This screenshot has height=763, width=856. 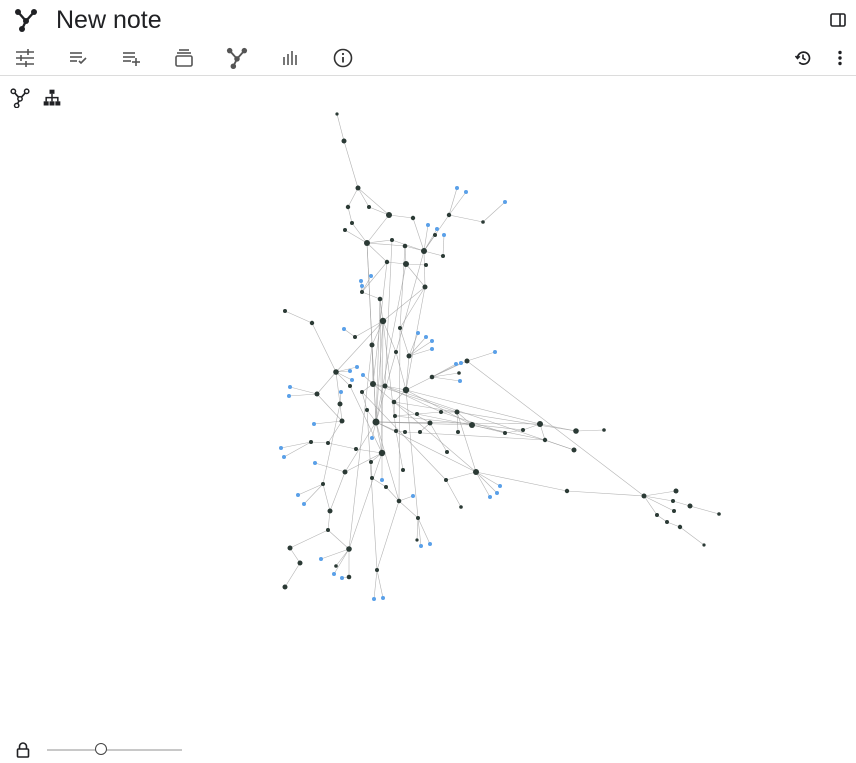 I want to click on lock-icon, so click(x=23, y=750).